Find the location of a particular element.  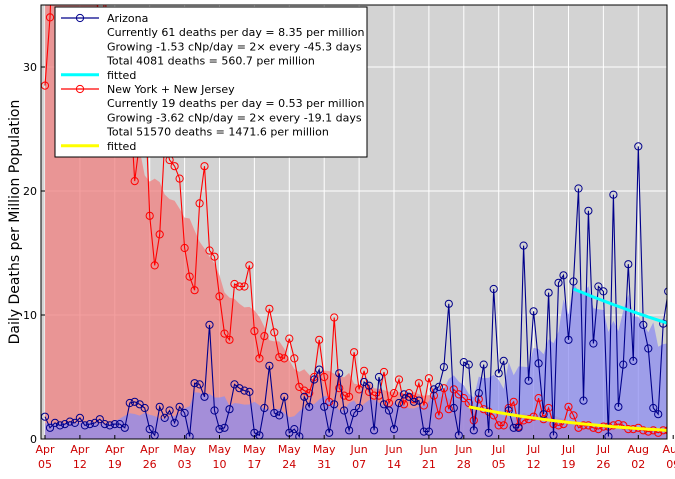

x-tick-label-day: 07 is located at coordinates (359, 464).